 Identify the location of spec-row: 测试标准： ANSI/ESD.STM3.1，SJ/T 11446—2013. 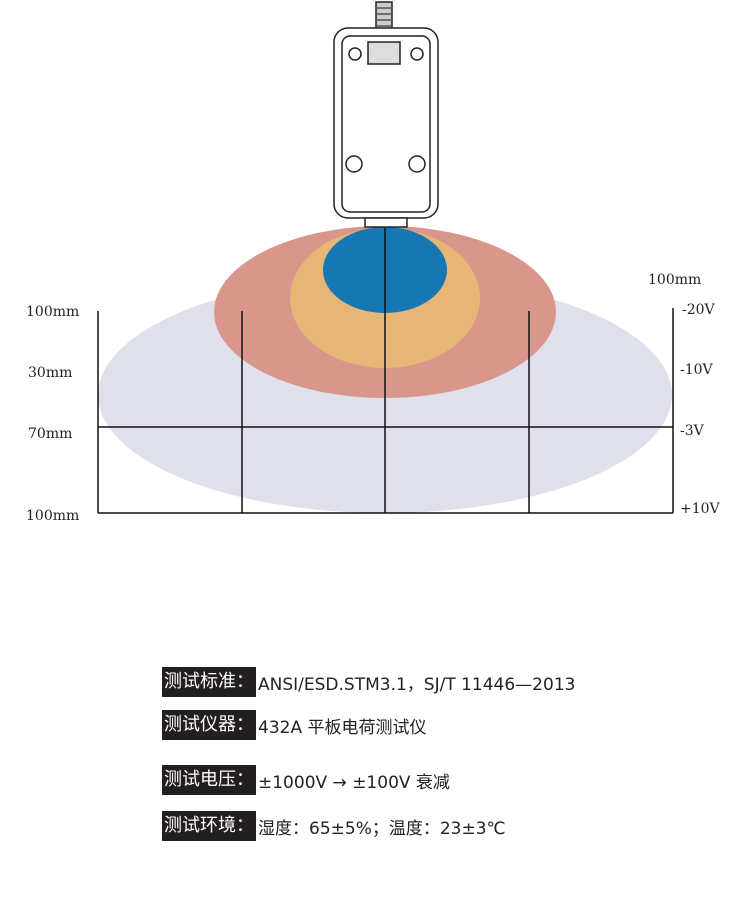
(368, 682).